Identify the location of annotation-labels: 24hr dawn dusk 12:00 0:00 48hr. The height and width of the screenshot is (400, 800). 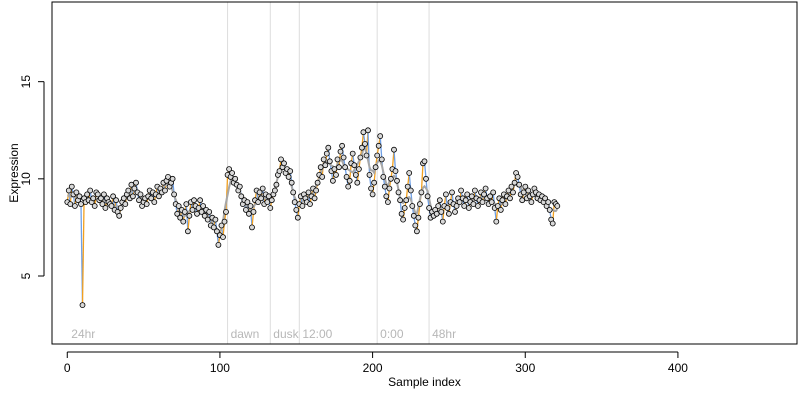
(263, 334).